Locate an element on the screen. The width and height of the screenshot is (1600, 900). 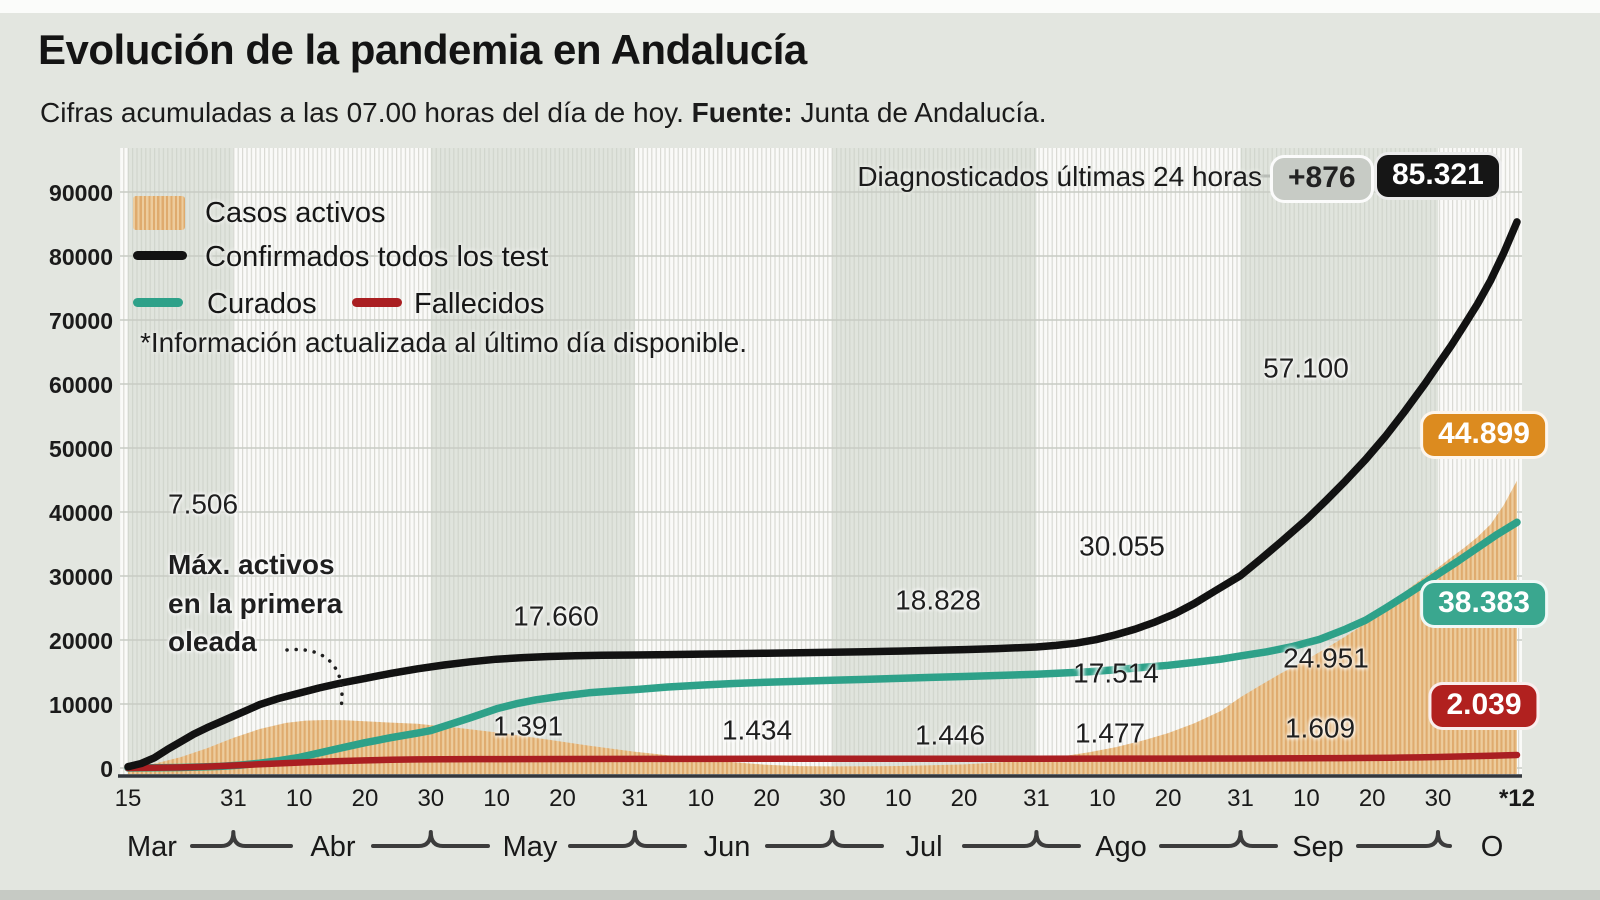
x-tick-label-15: 15 is located at coordinates (128, 798).